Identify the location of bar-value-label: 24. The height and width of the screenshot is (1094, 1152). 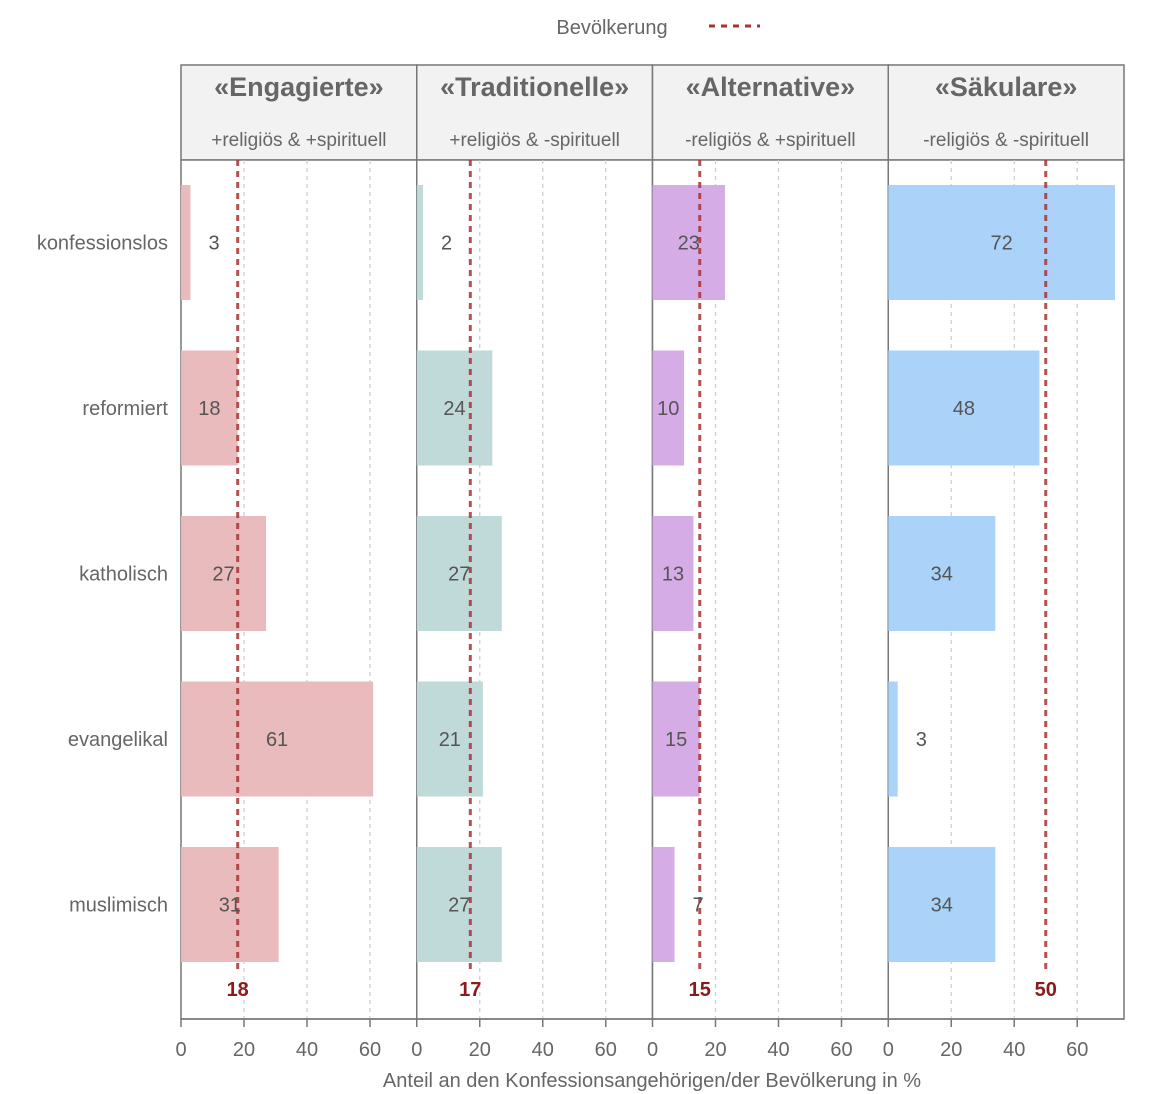
(454, 409).